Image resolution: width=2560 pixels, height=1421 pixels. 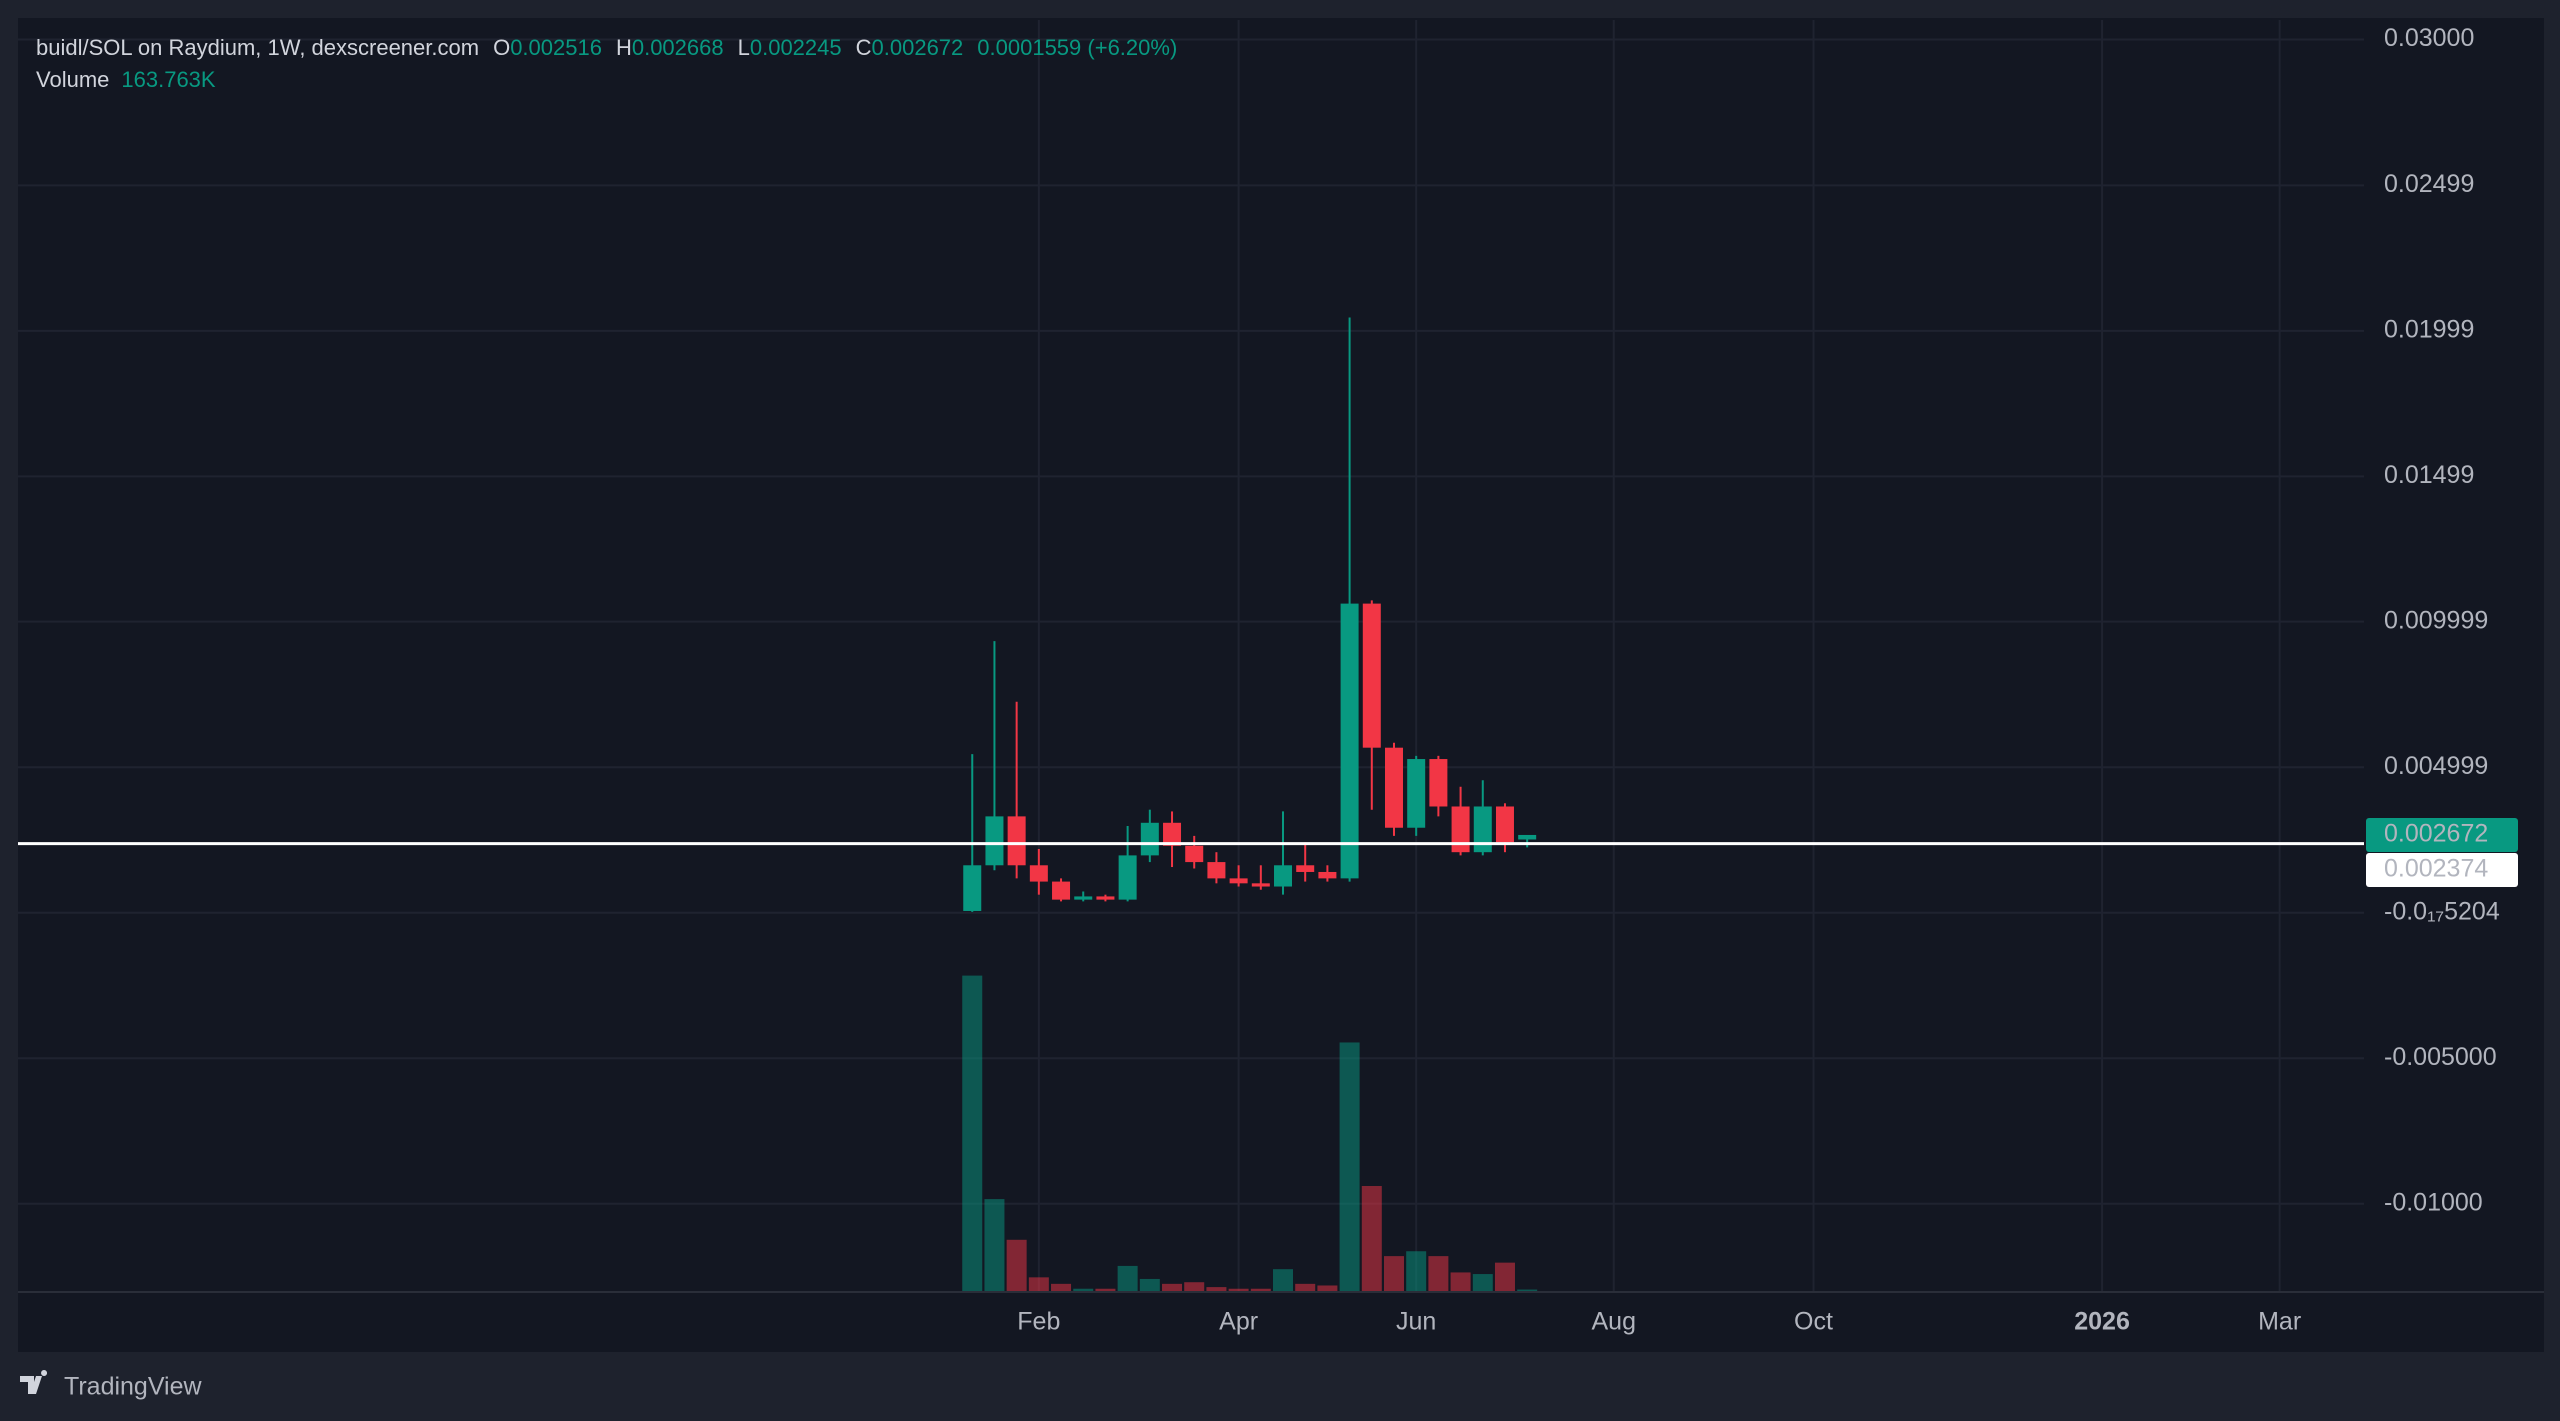 What do you see at coordinates (1038, 1322) in the screenshot?
I see `x-tick-label: Feb` at bounding box center [1038, 1322].